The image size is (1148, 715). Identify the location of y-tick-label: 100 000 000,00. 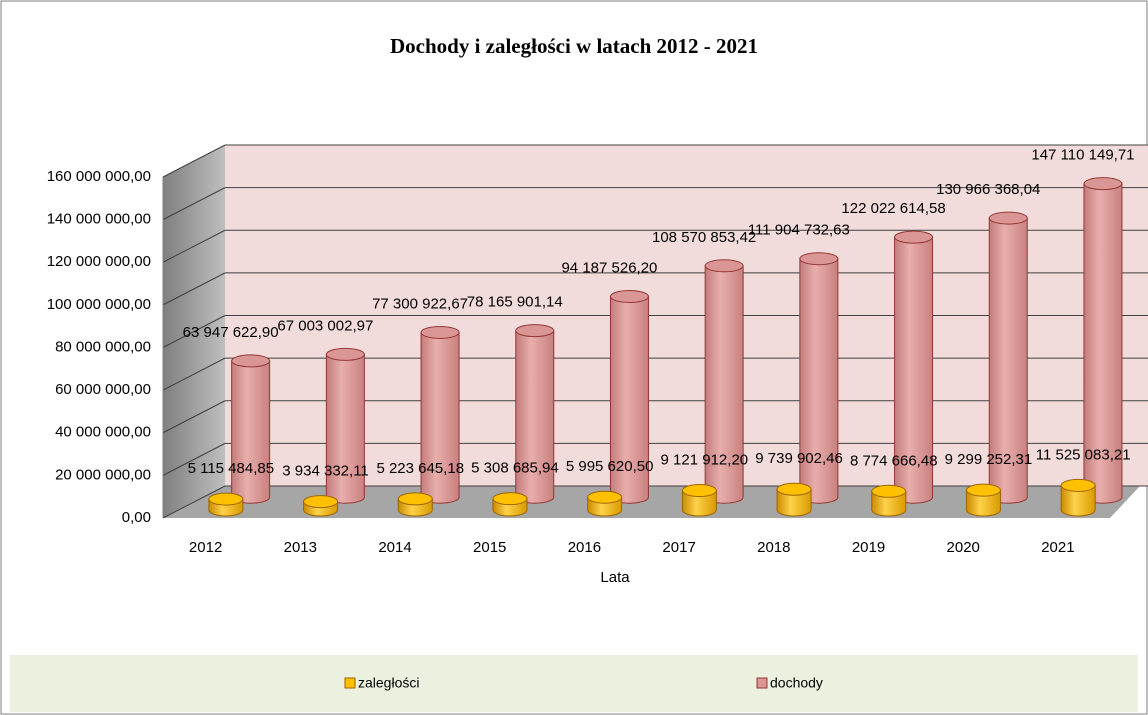
(99, 304).